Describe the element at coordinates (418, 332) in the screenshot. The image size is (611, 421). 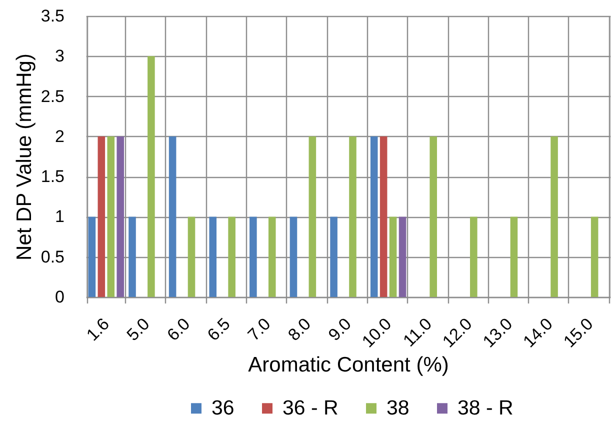
I see `x-tick-label: 11.0` at that location.